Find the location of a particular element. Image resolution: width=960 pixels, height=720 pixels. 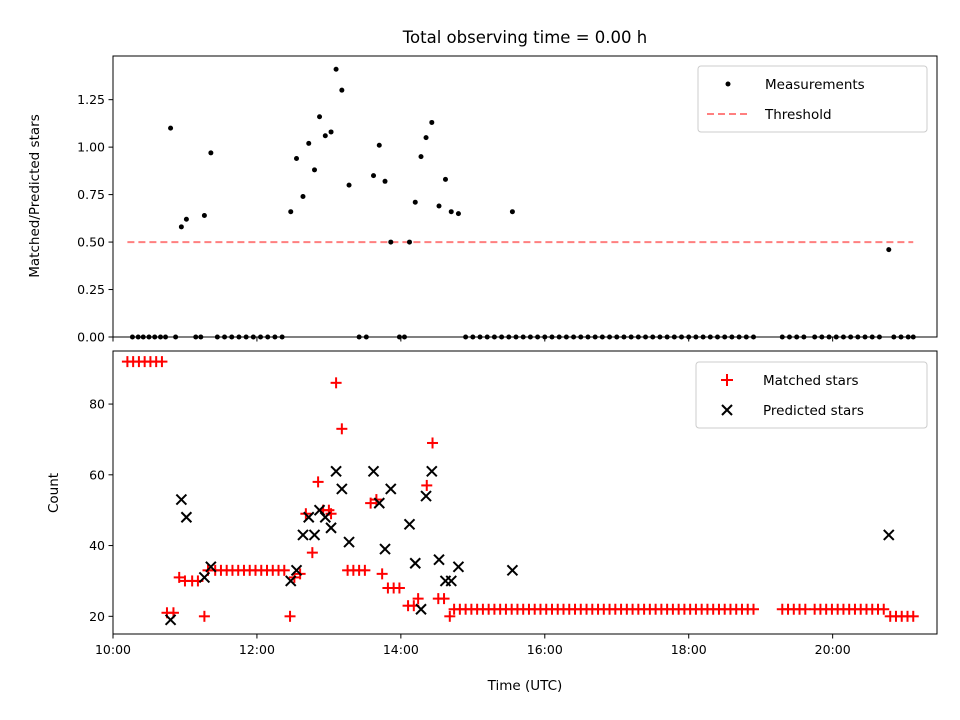

legend-measurements-marker is located at coordinates (728, 84).